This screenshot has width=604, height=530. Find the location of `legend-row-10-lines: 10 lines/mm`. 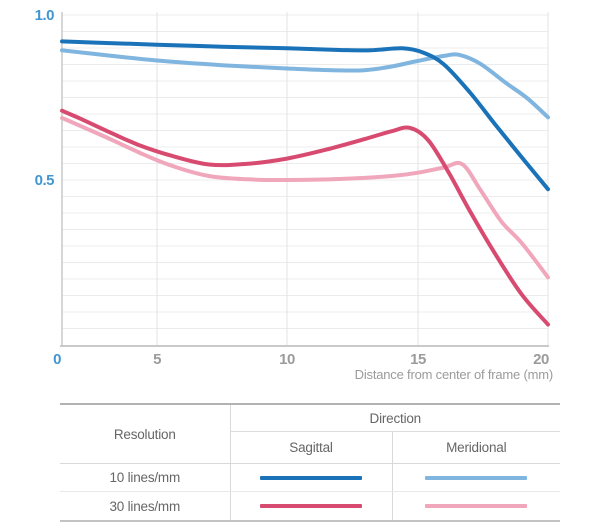

legend-row-10-lines: 10 lines/mm is located at coordinates (310, 477).